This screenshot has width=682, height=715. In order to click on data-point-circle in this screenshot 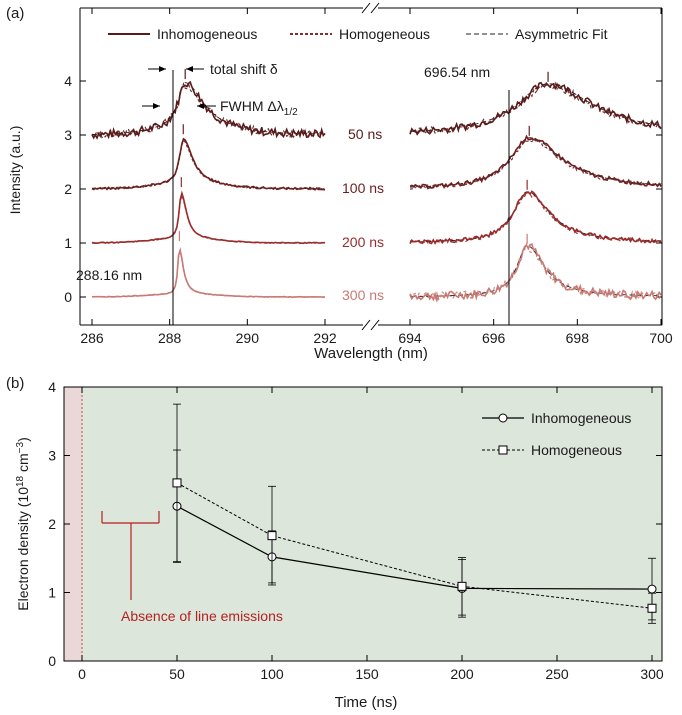, I will do `click(652, 589)`.